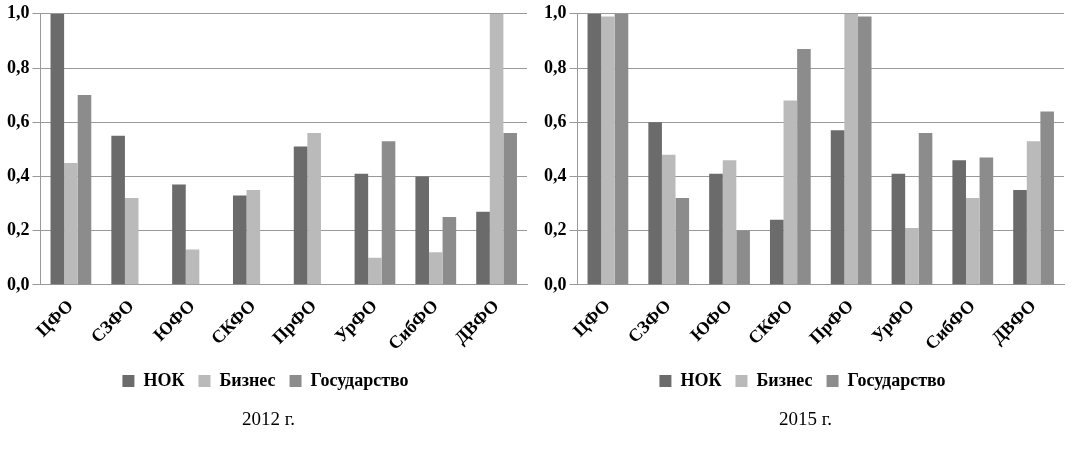  Describe the element at coordinates (805, 419) in the screenshot. I see `text: 2015 г.` at that location.